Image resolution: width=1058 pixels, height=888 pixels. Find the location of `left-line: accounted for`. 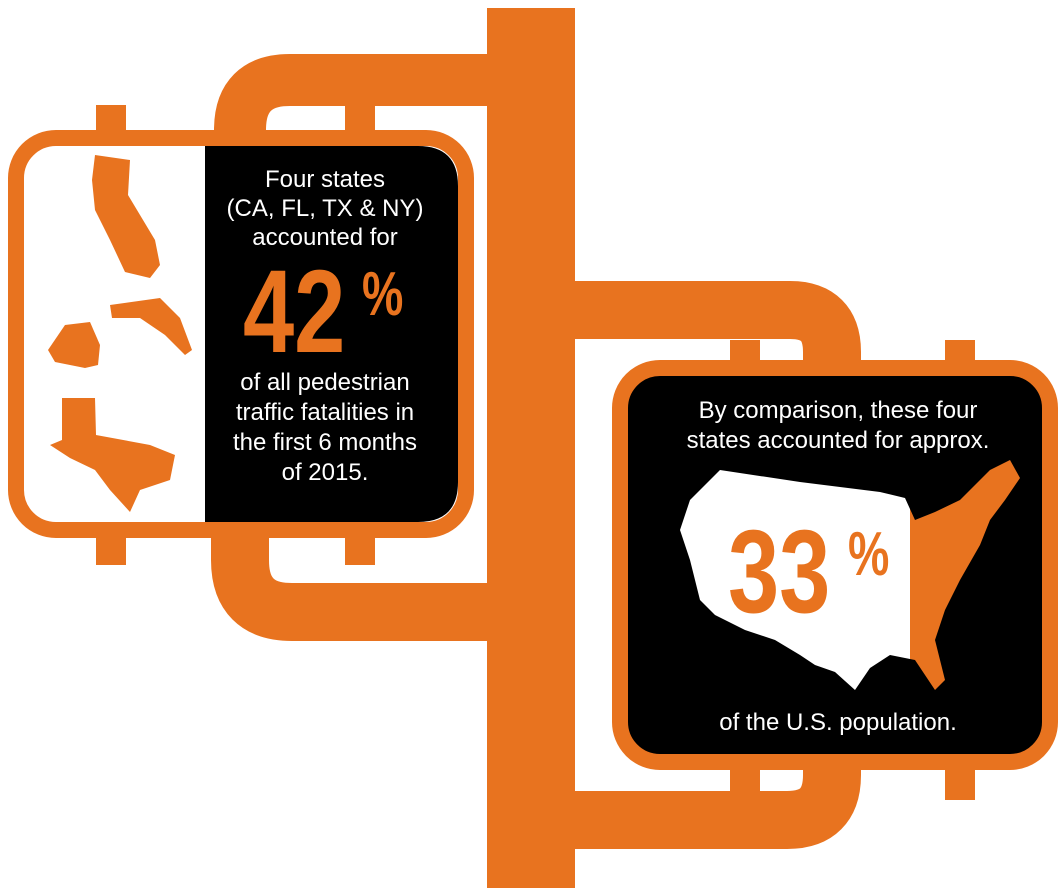

left-line: accounted for is located at coordinates (324, 237).